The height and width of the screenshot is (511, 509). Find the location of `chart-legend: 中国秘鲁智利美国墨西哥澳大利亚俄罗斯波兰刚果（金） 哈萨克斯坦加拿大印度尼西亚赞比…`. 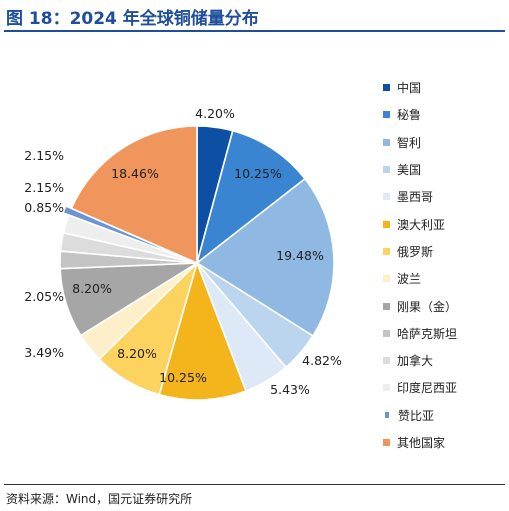

chart-legend: 中国秘鲁智利美国墨西哥澳大利亚俄罗斯波兰刚果（金） 哈萨克斯坦加拿大印度尼西亚赞比… is located at coordinates (420, 265).